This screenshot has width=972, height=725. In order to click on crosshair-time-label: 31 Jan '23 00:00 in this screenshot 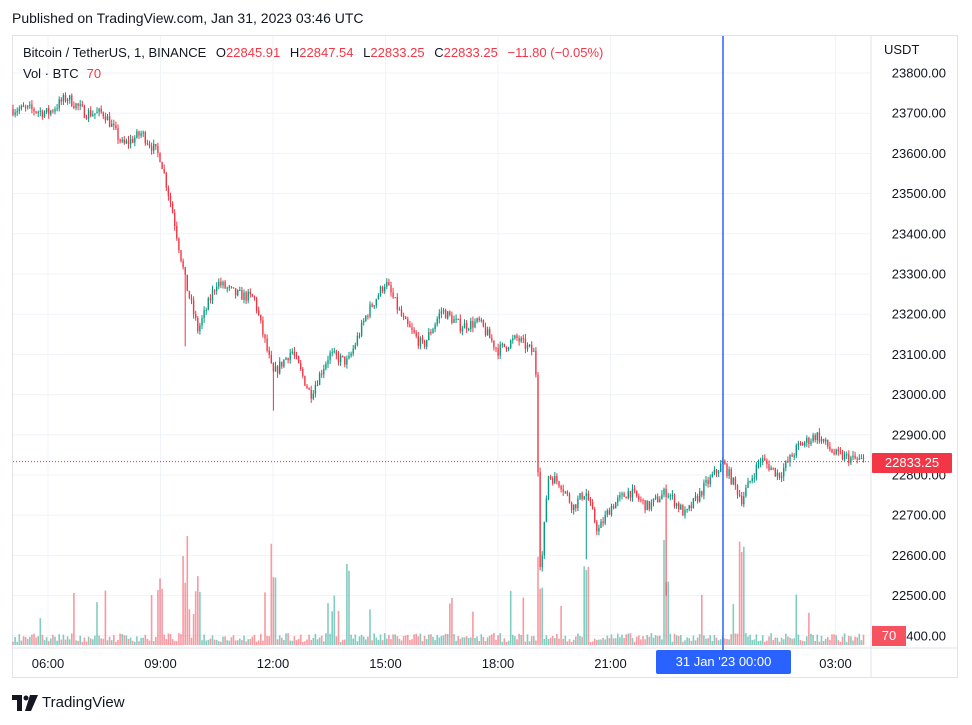, I will do `click(723, 662)`.